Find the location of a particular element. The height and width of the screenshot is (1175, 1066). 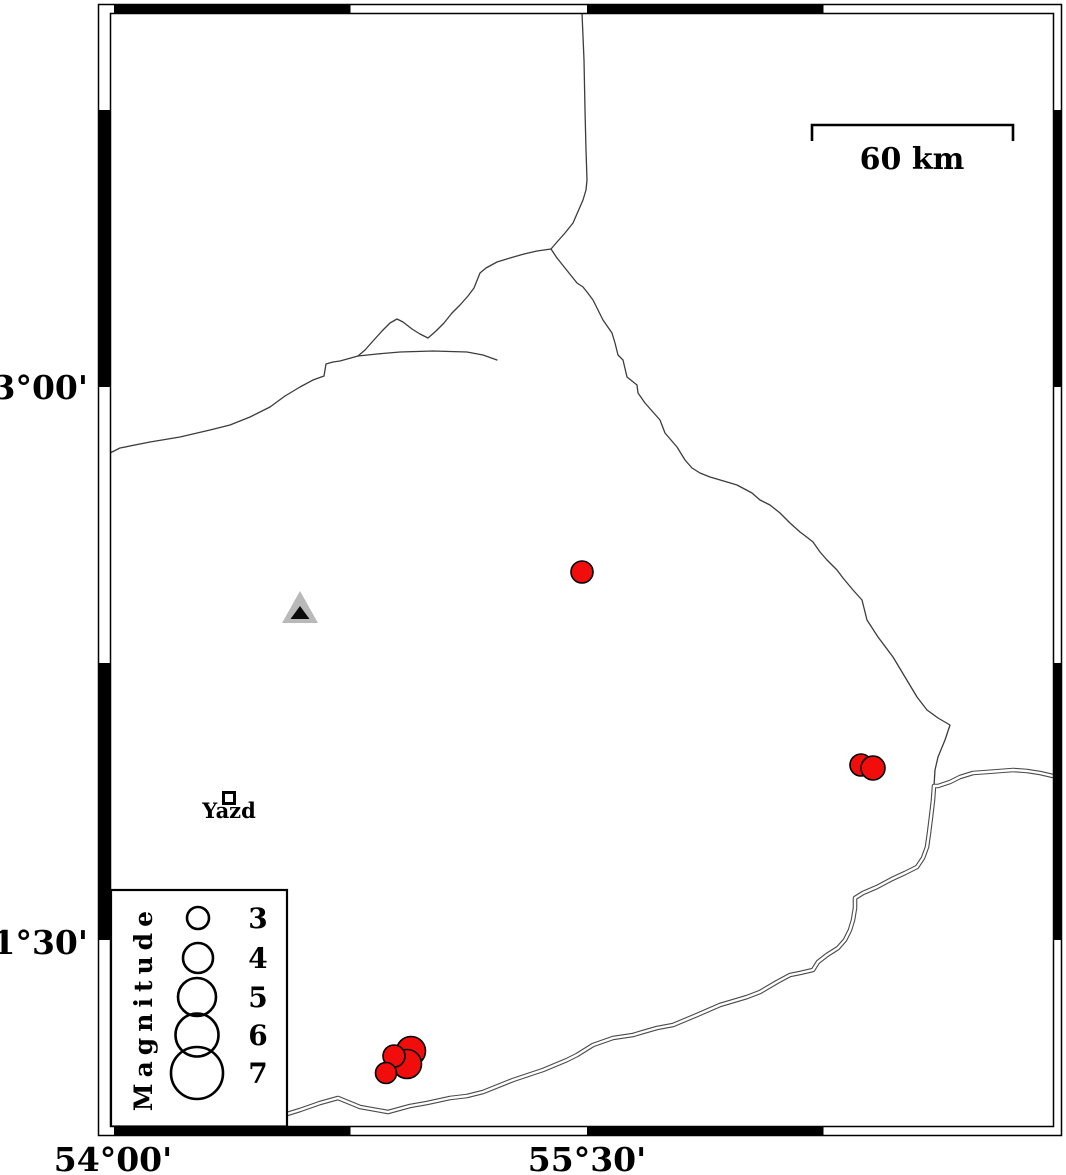

legend-value-m6: 6 is located at coordinates (257, 1035).